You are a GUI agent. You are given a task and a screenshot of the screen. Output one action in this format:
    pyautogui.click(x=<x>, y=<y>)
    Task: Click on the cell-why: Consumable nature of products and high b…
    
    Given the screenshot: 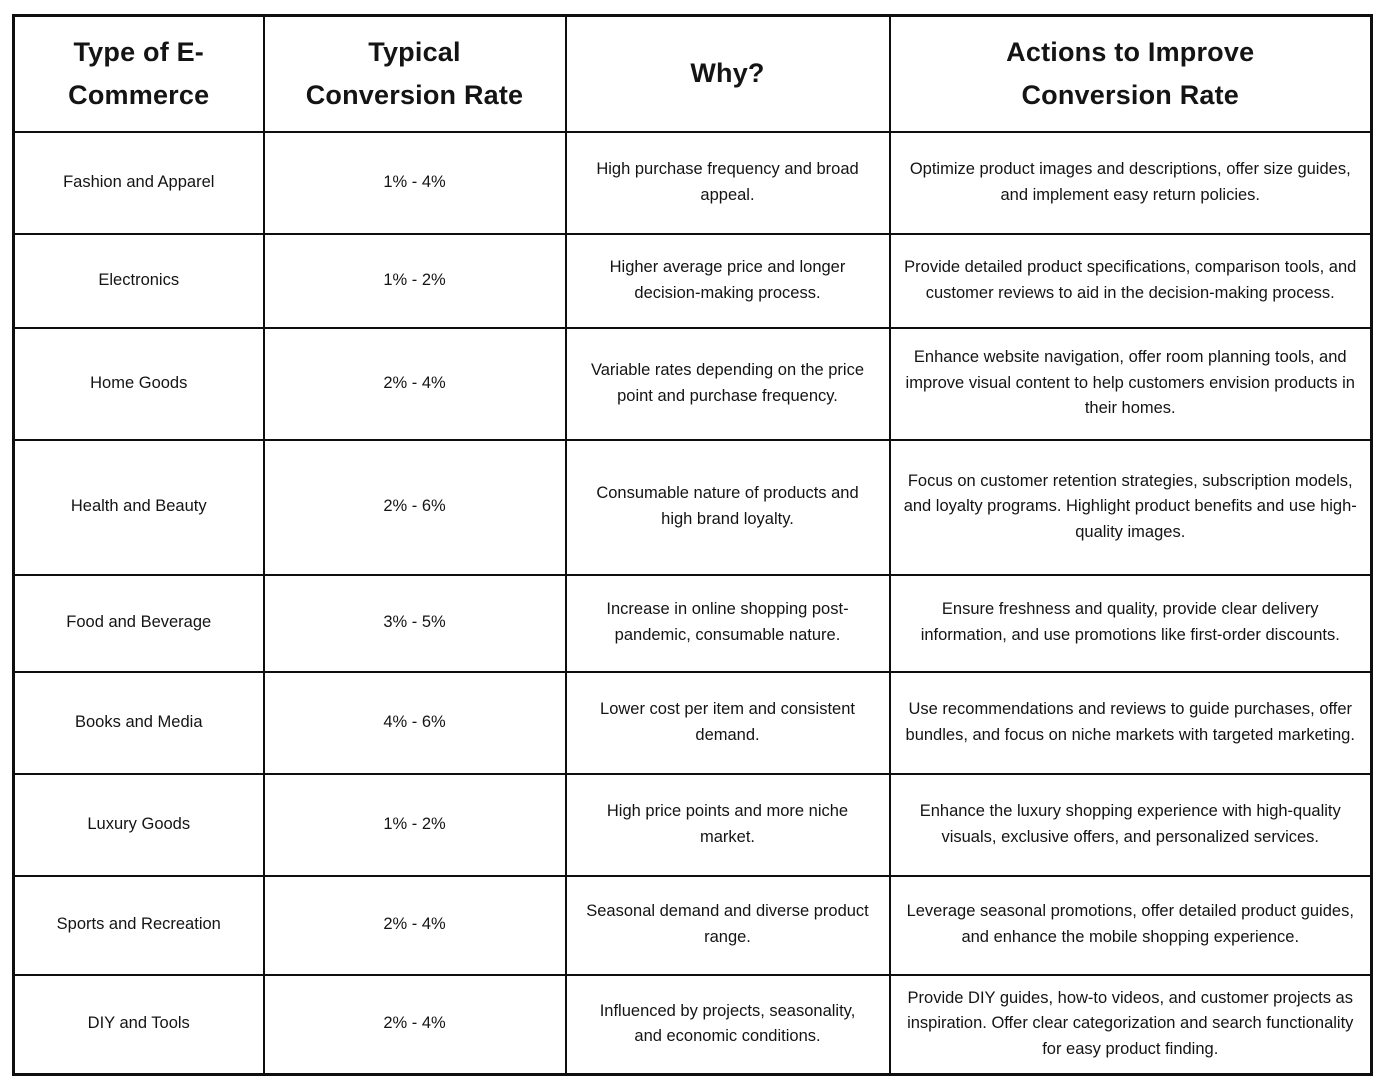 What is the action you would take?
    pyautogui.click(x=727, y=507)
    